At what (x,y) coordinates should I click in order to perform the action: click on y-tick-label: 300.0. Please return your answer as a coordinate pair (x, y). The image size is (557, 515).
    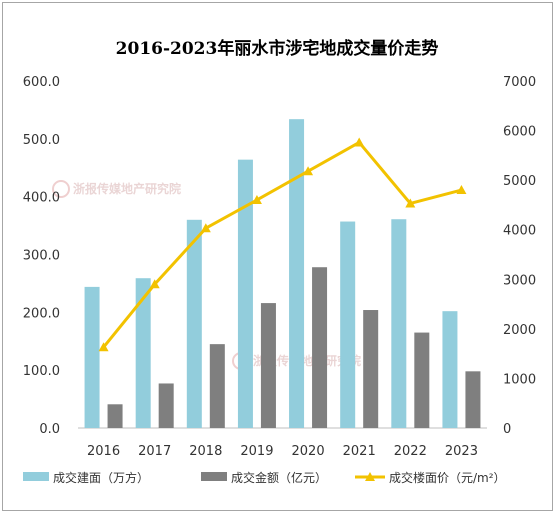
    Looking at the image, I should click on (41, 256).